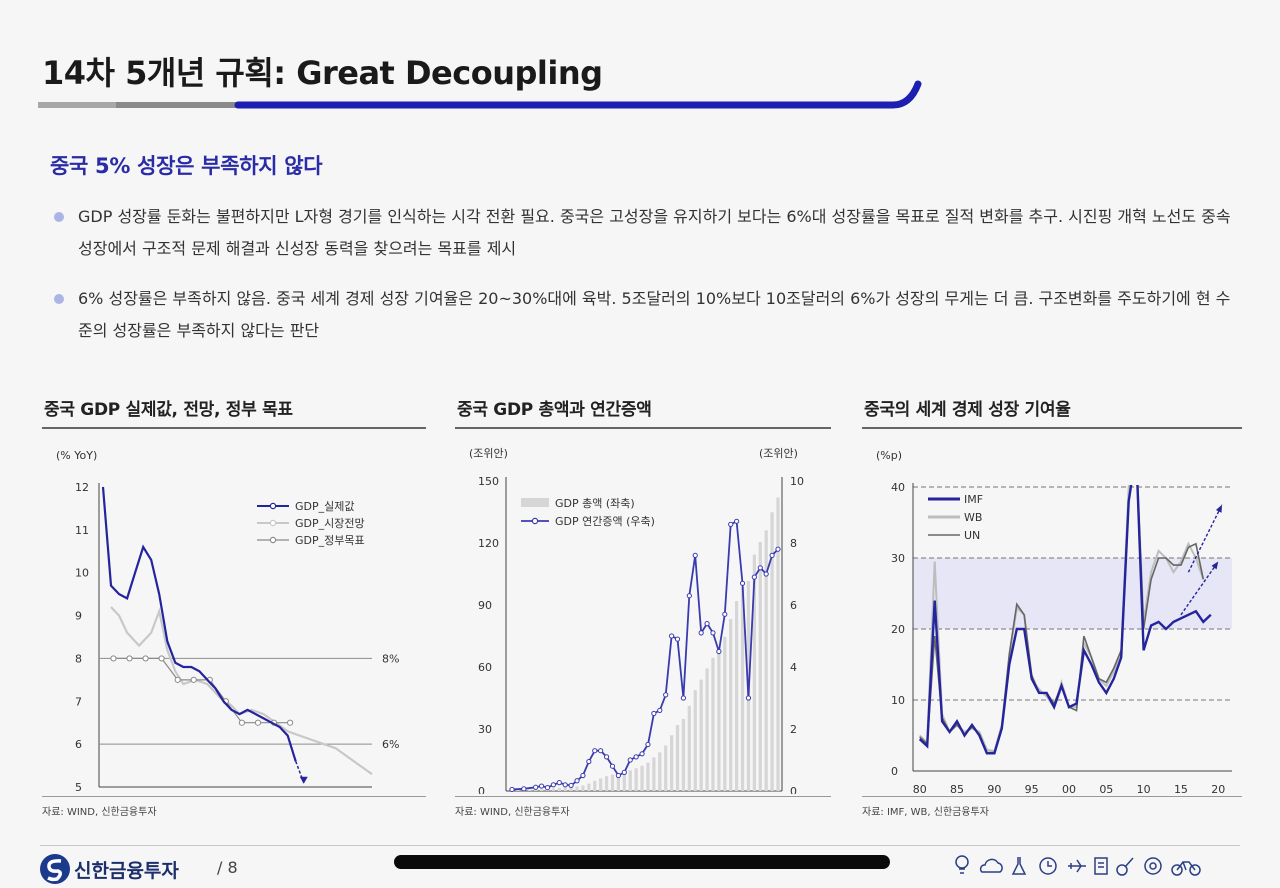 This screenshot has width=1280, height=888. I want to click on legend-label: GDP 총액 (좌축), so click(595, 503).